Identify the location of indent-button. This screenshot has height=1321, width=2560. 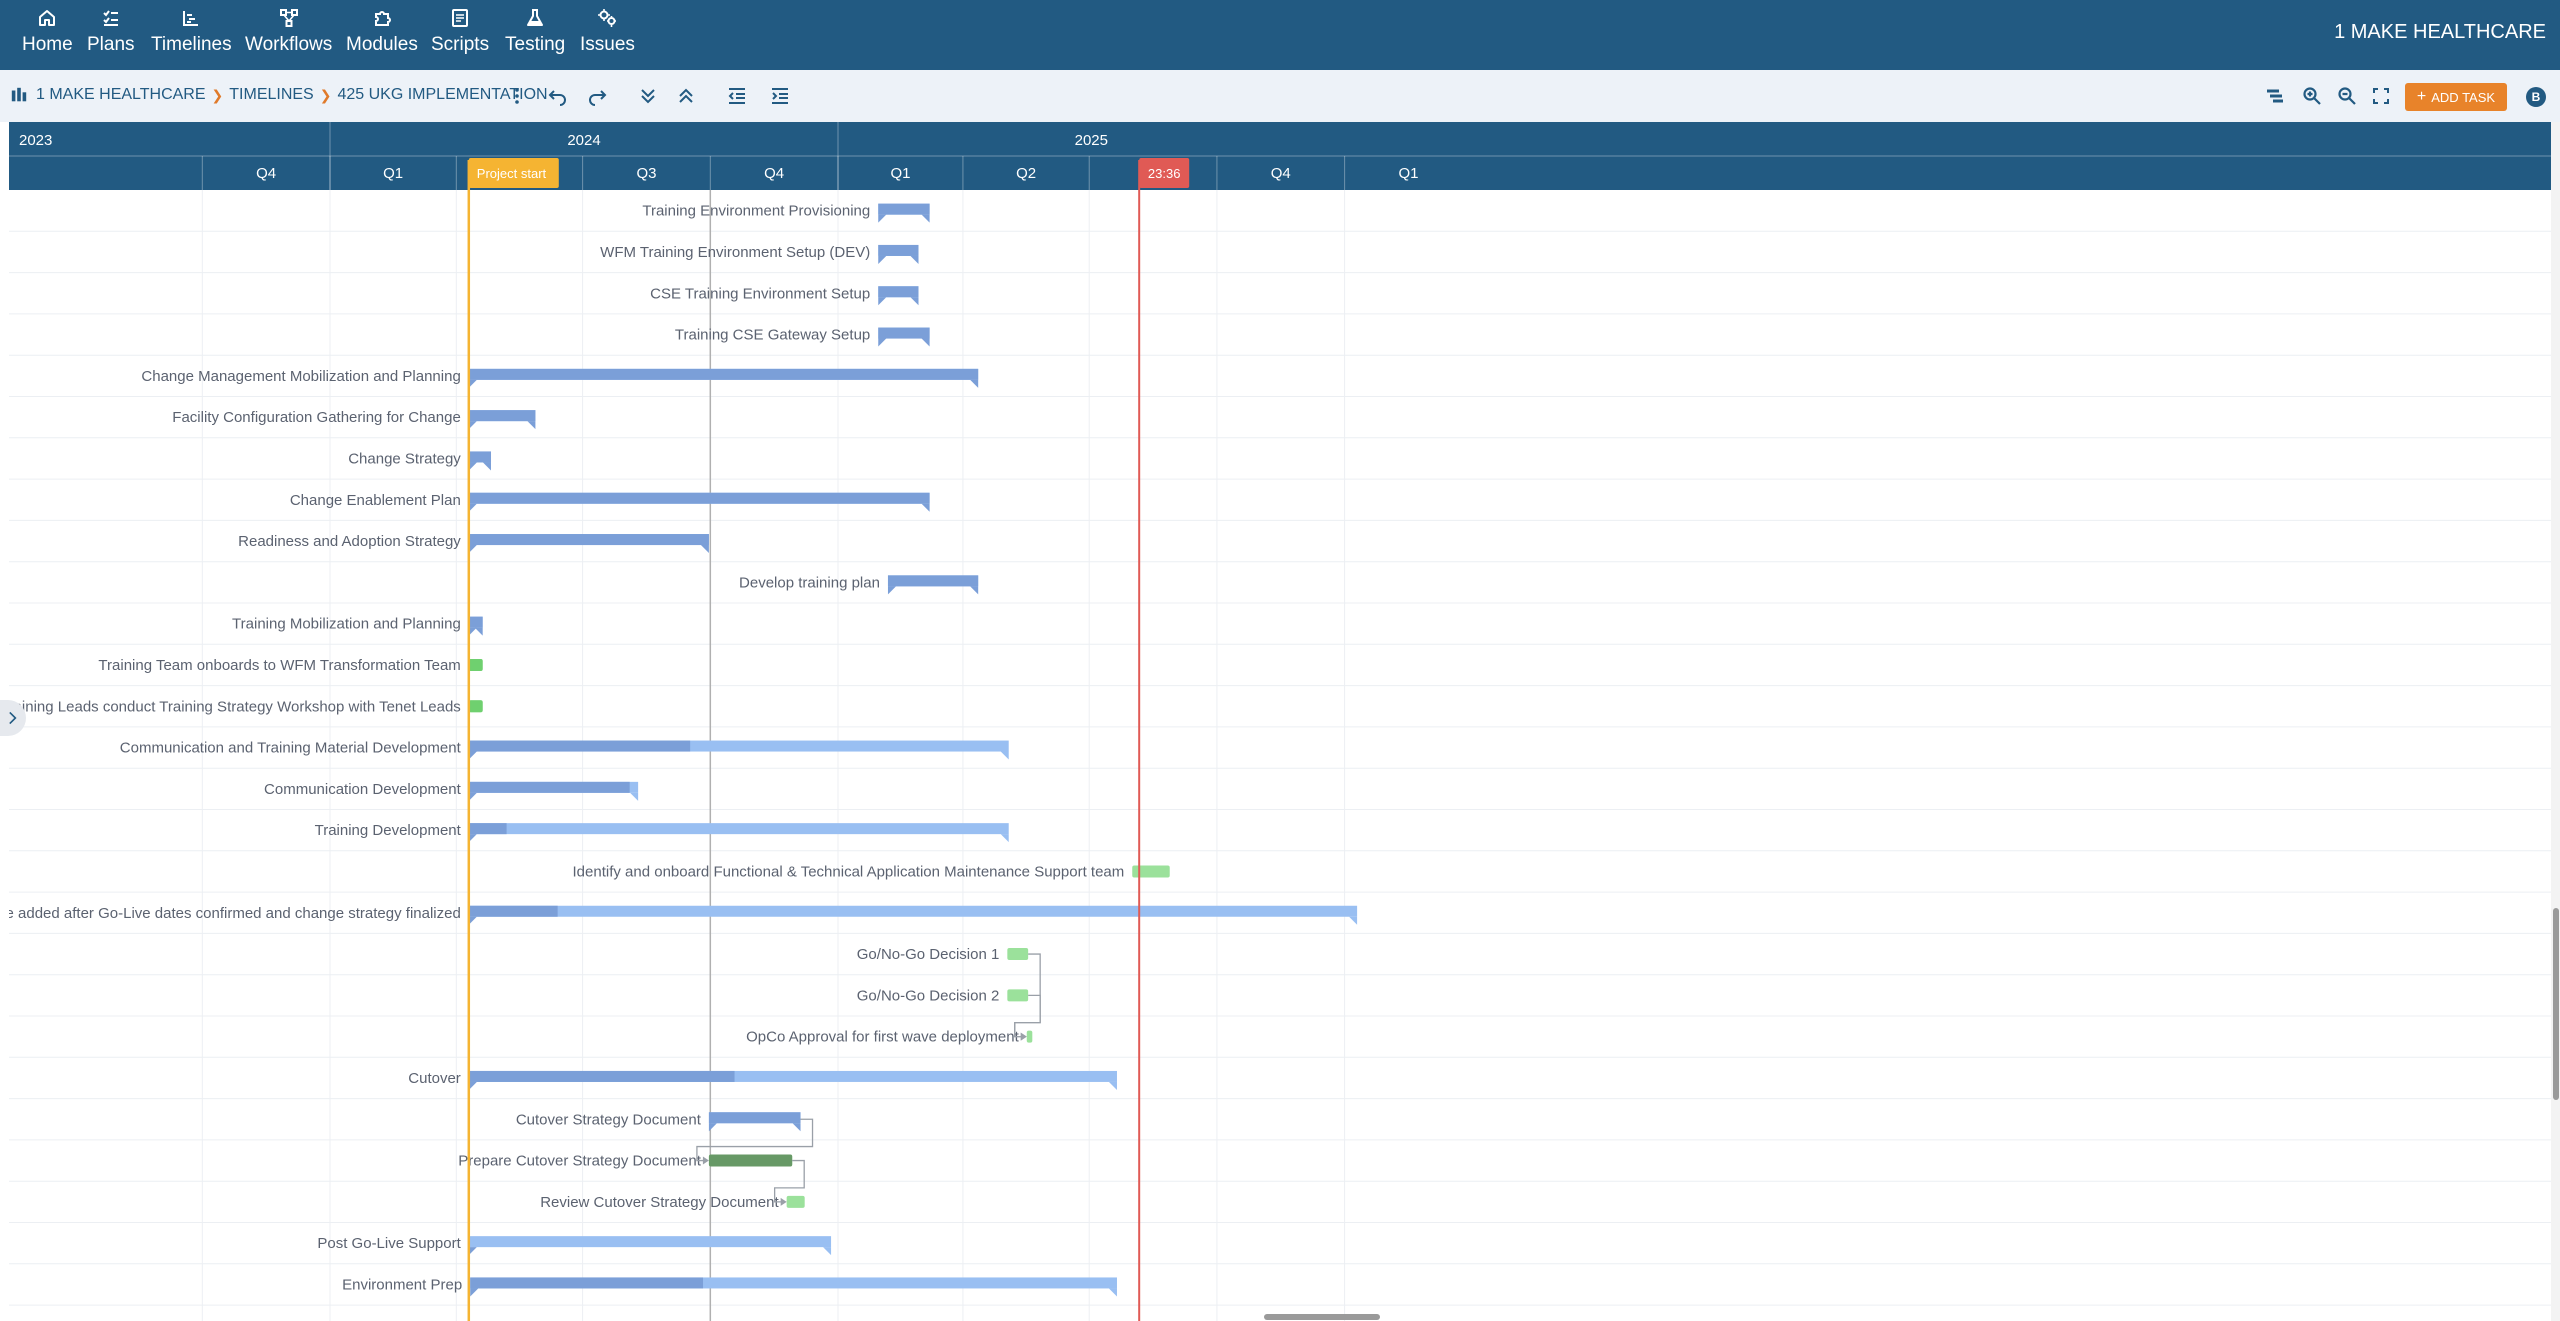
(780, 96).